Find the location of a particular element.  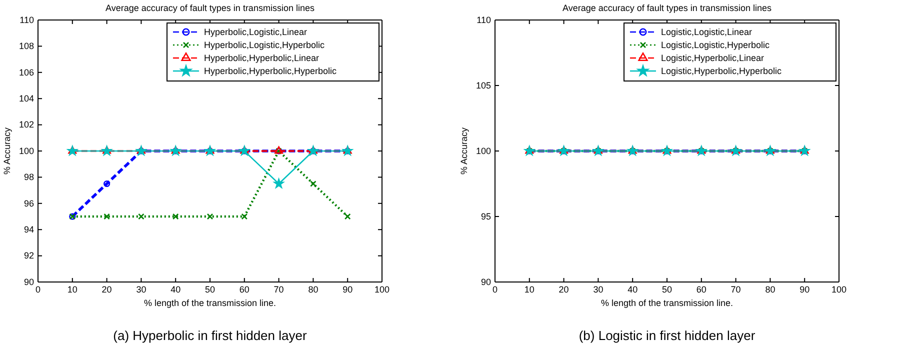

legend-label: Logistic,Hyperbolic,Linear is located at coordinates (712, 58).